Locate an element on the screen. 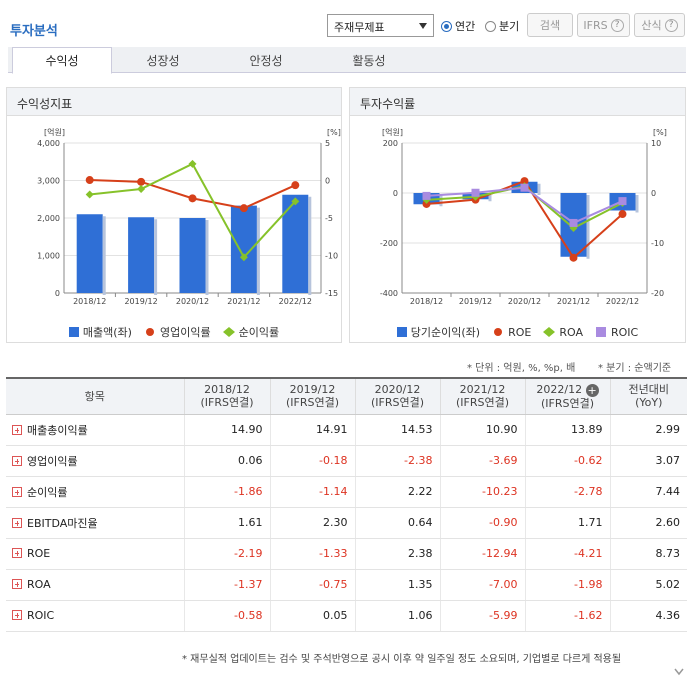 This screenshot has height=676, width=700. legend-item: 영업이익률 is located at coordinates (177, 332).